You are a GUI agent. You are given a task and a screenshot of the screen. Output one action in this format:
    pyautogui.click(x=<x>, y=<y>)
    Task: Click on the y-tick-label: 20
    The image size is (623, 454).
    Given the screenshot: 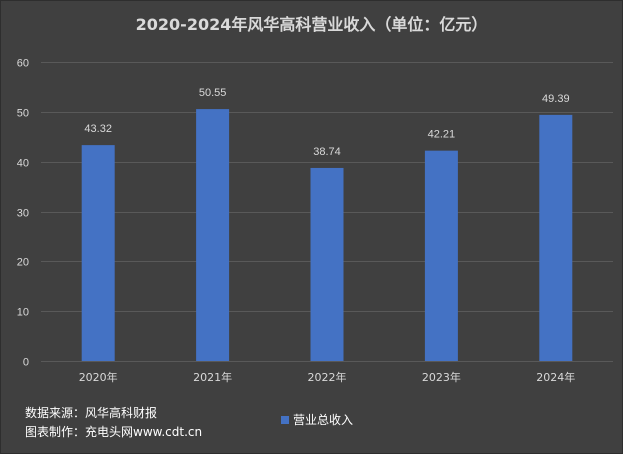 What is the action you would take?
    pyautogui.click(x=23, y=263)
    